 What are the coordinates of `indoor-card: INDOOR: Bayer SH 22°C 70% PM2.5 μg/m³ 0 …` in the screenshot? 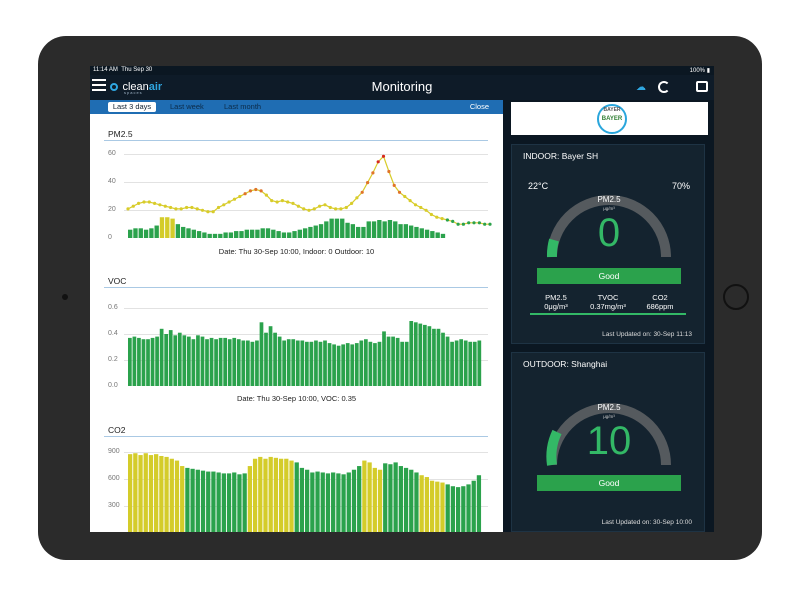 It's located at (608, 244).